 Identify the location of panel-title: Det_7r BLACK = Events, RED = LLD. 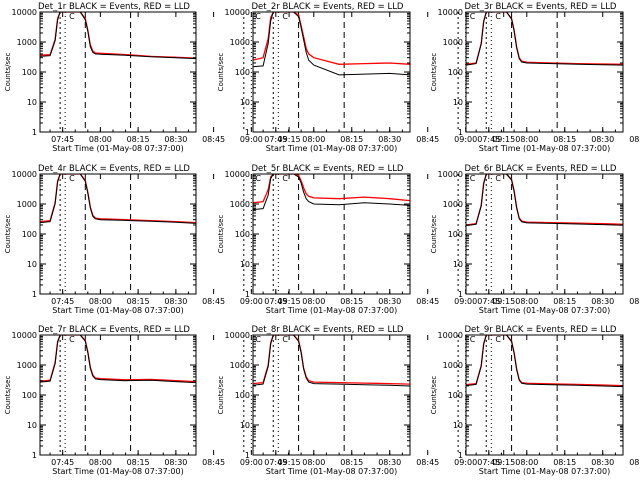
(114, 330).